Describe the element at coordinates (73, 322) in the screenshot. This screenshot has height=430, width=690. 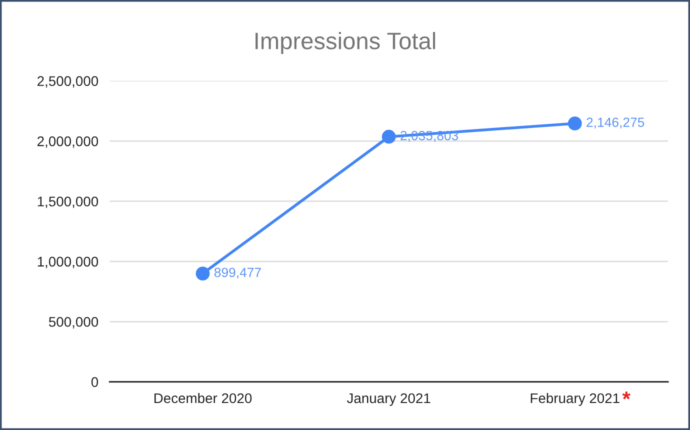
I see `y-tick-label: 500,000` at that location.